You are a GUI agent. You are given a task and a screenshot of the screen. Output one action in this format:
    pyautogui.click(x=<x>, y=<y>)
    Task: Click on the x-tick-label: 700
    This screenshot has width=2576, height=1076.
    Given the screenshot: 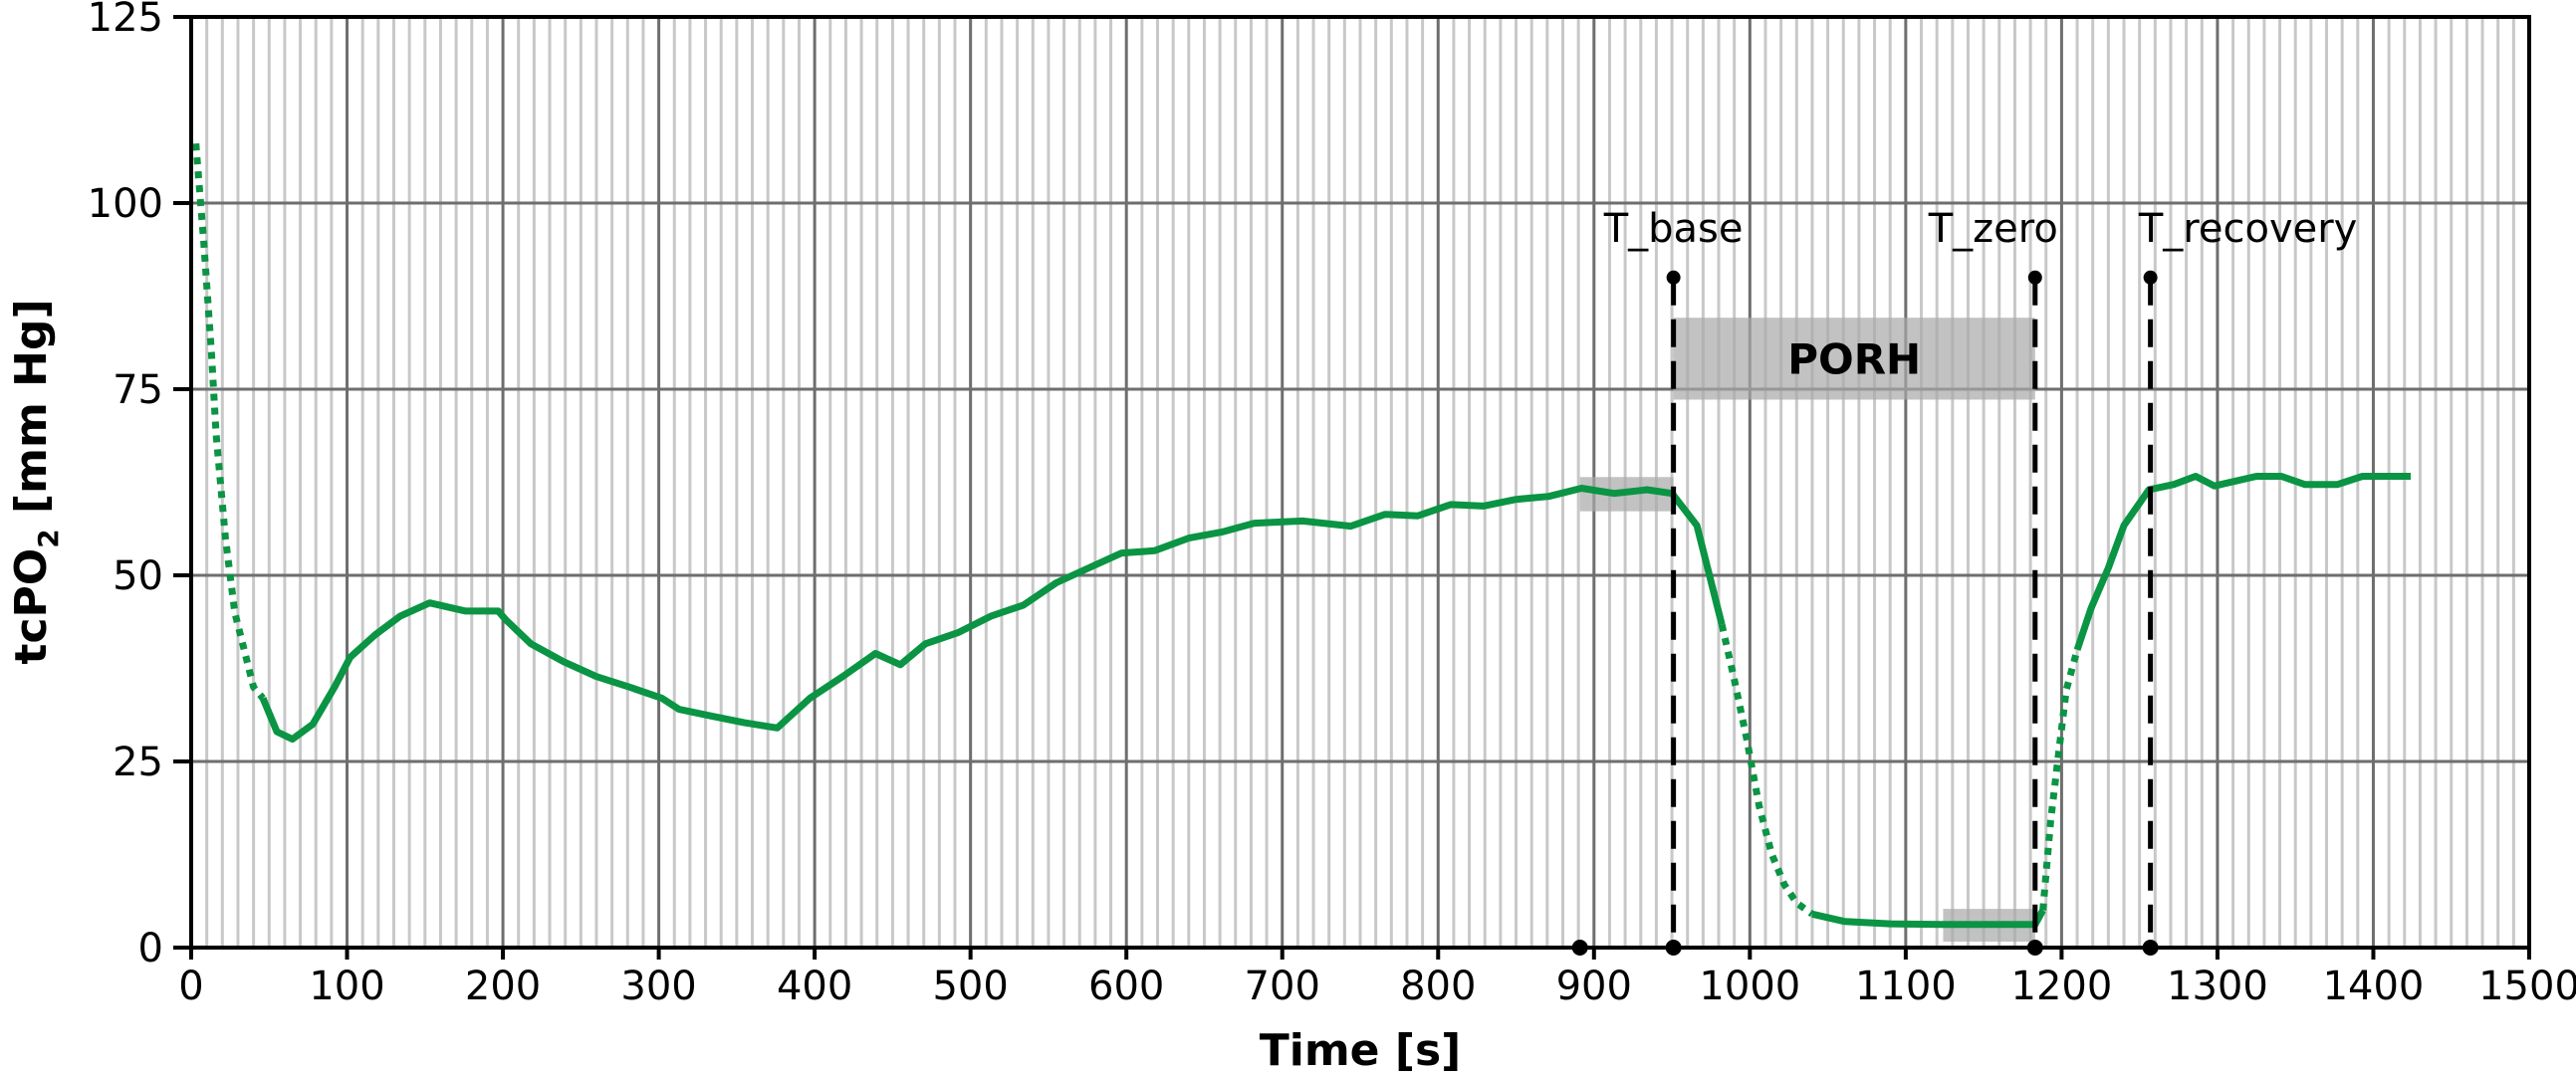 What is the action you would take?
    pyautogui.click(x=1282, y=987)
    